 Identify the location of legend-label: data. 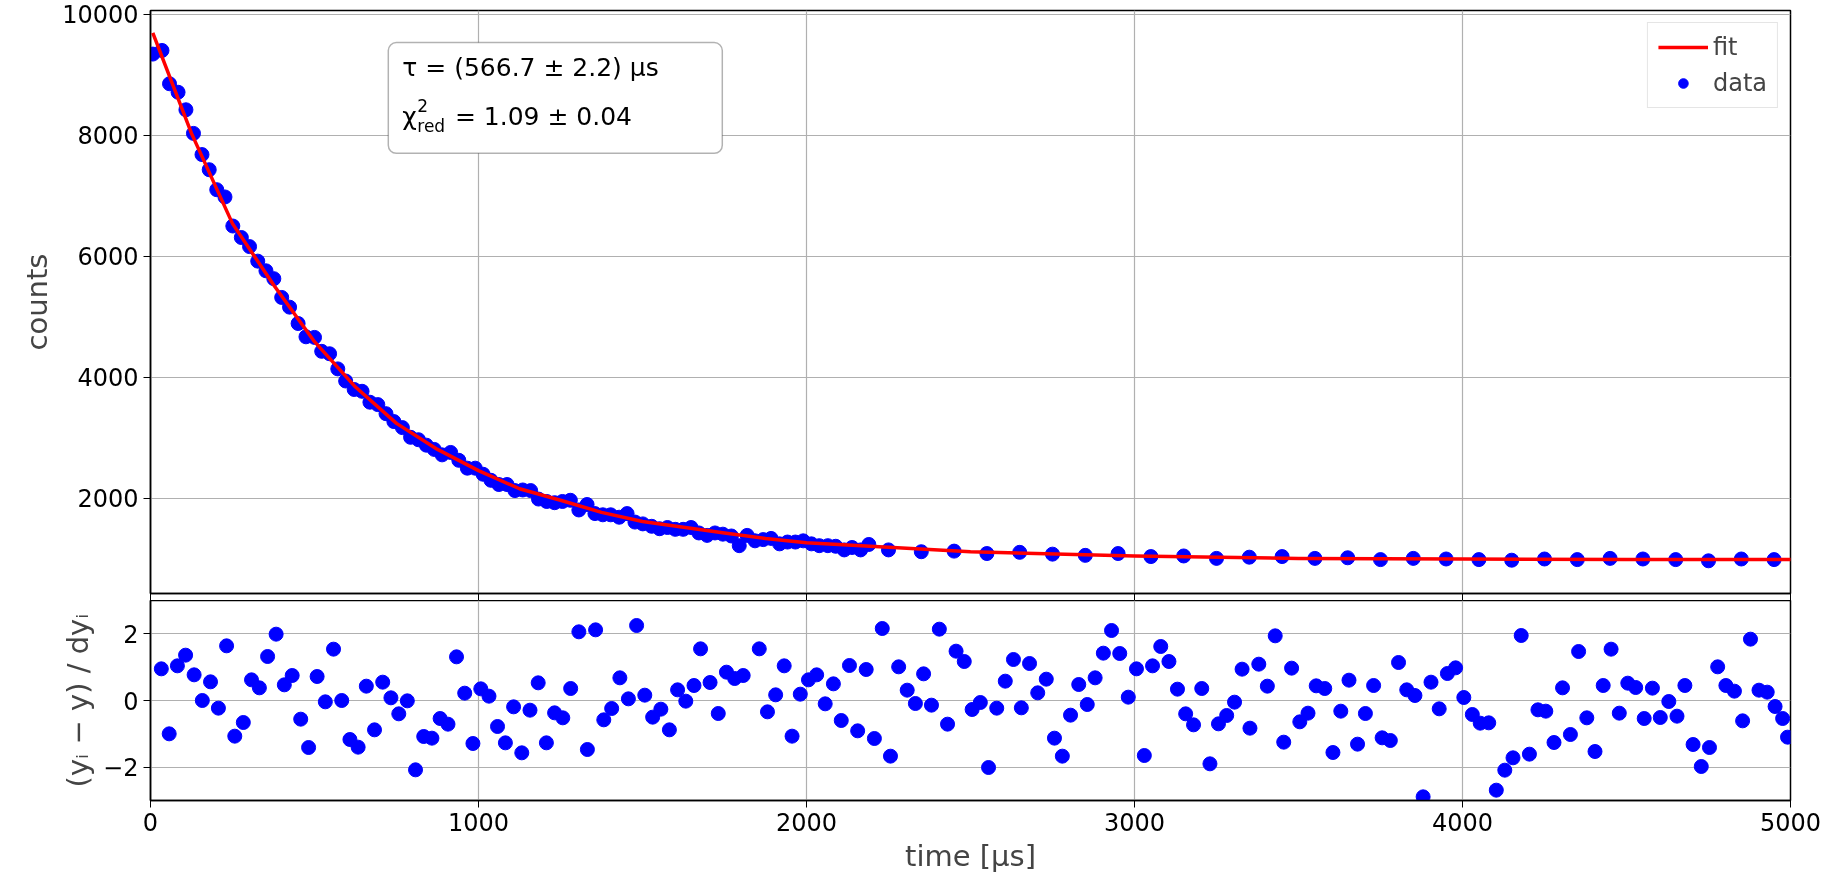
(1739, 83).